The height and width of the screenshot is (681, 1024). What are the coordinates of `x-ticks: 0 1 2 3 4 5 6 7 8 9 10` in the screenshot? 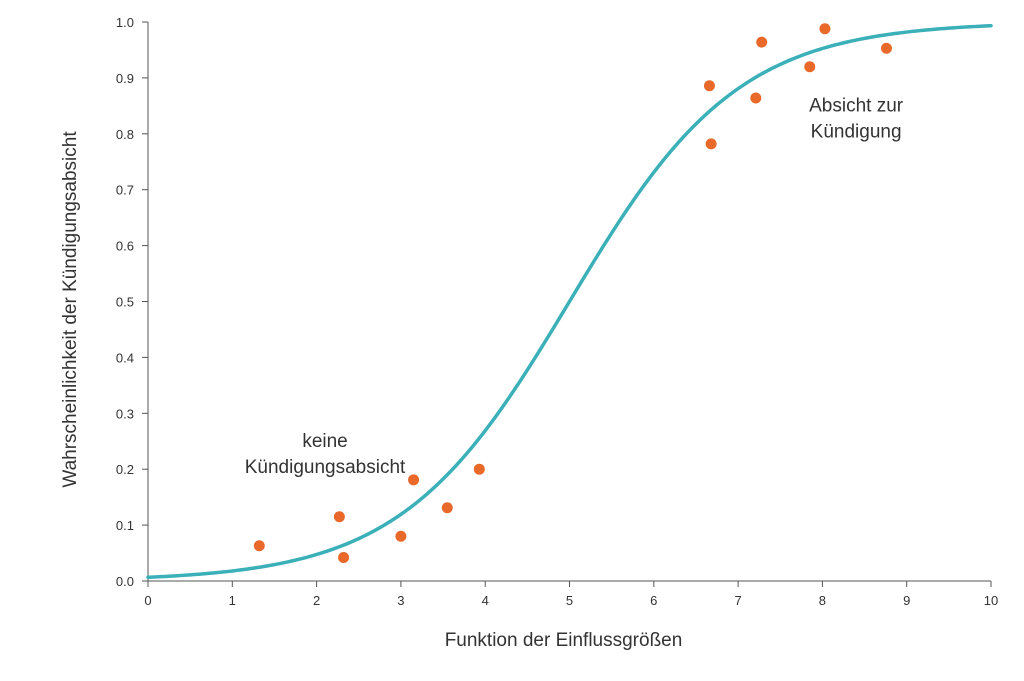 It's located at (571, 594).